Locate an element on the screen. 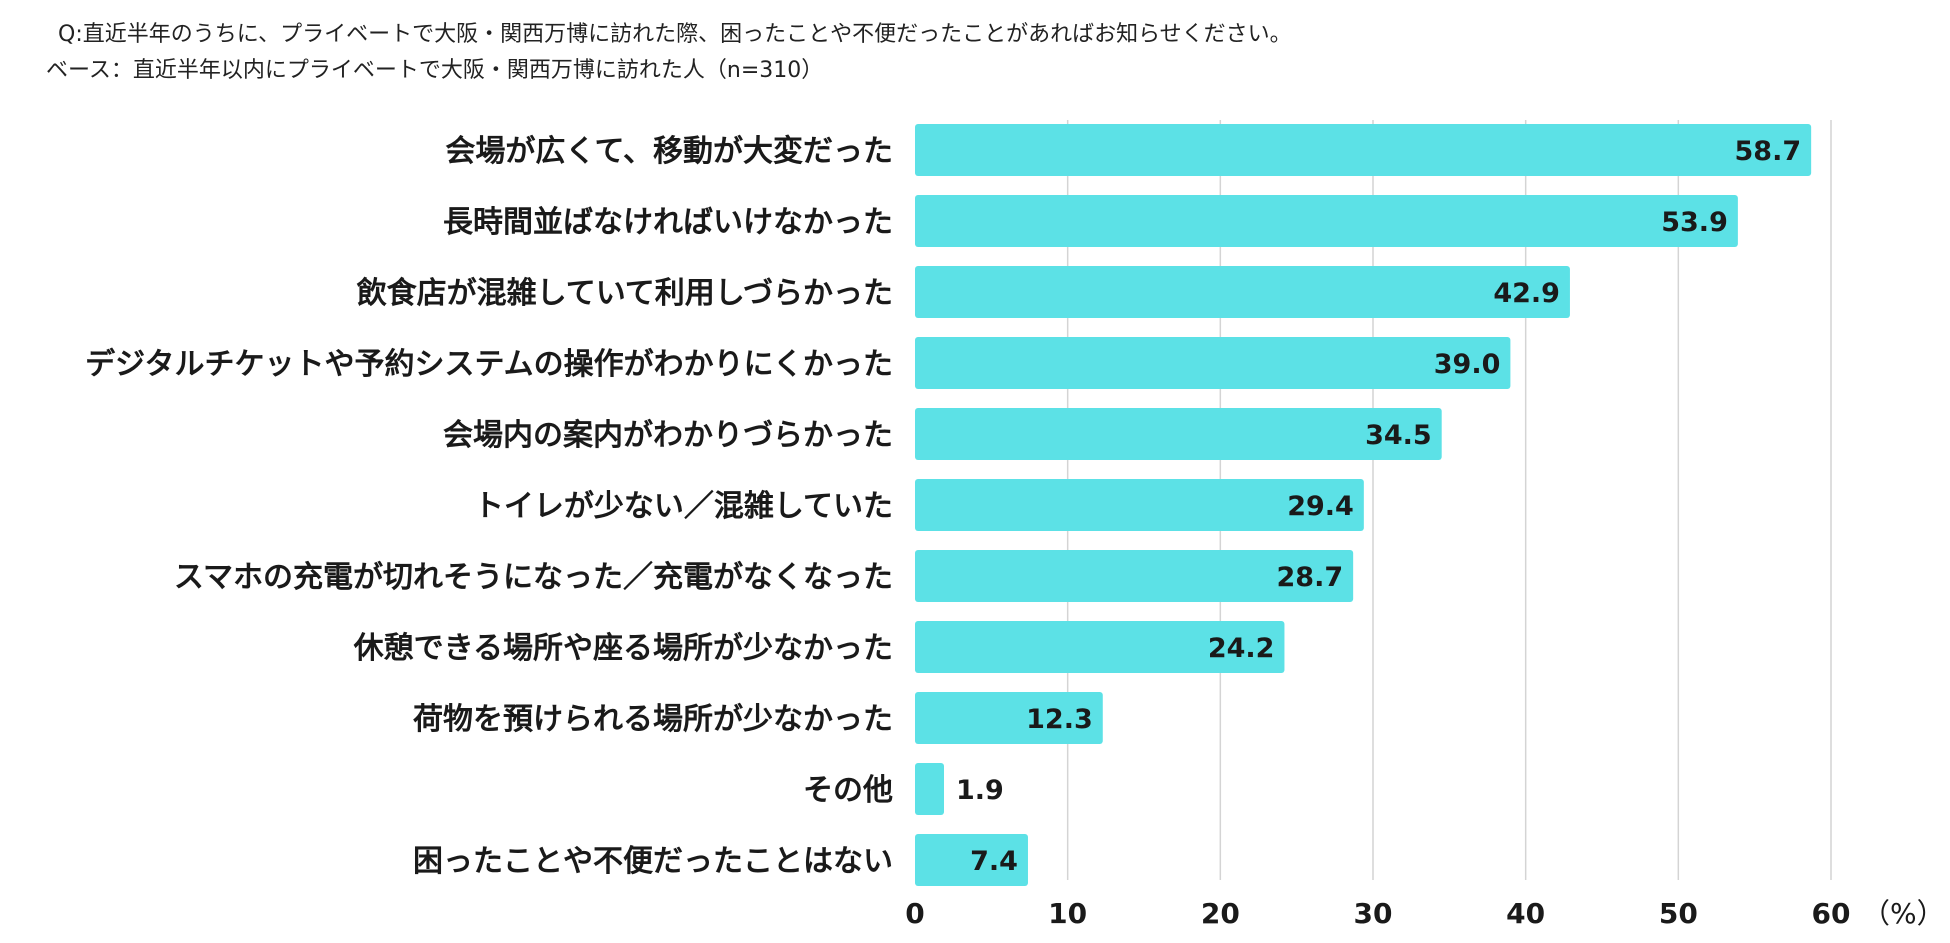 The height and width of the screenshot is (943, 1950). base-text: ベース：直近半年以内にプライベートで大阪・関西万博に訪れた人（n=310） is located at coordinates (435, 70).